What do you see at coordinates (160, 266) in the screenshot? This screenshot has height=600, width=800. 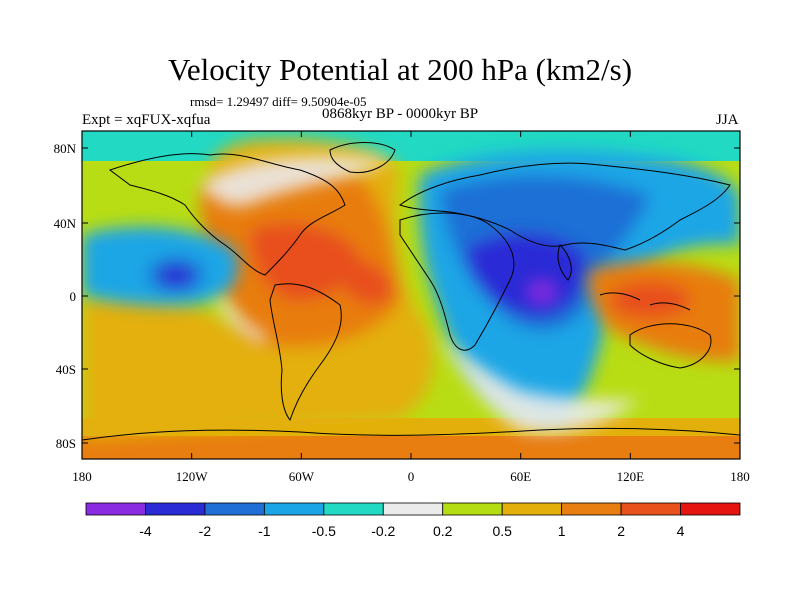 I see `negative-region-pacific` at bounding box center [160, 266].